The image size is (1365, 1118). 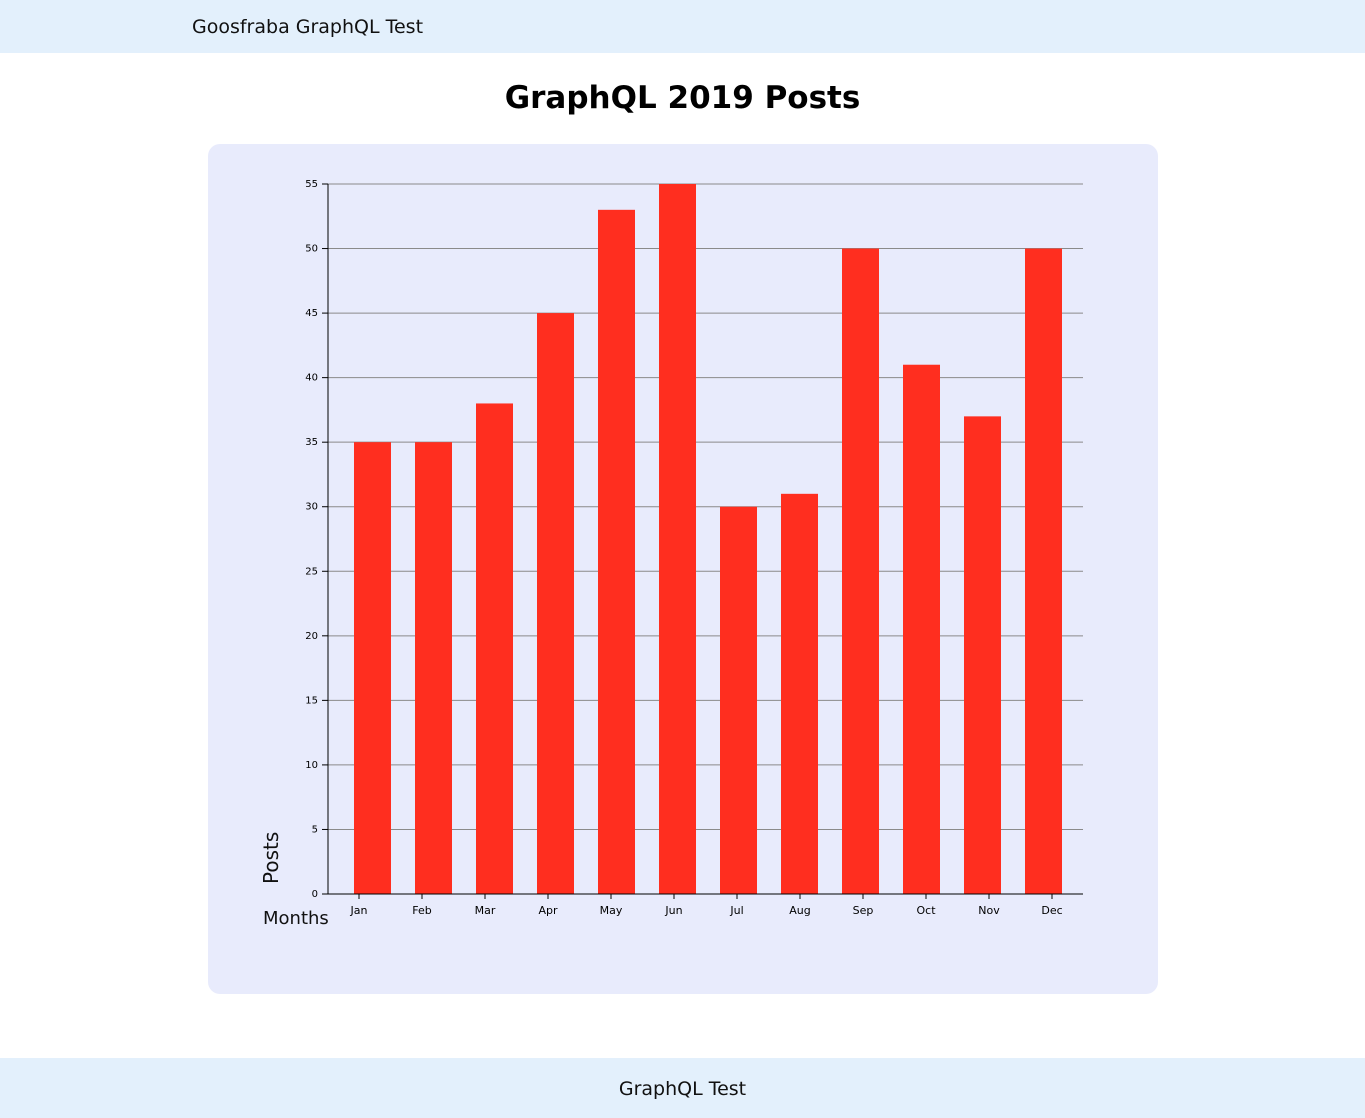 I want to click on x-tick-label: Sep, so click(x=863, y=910).